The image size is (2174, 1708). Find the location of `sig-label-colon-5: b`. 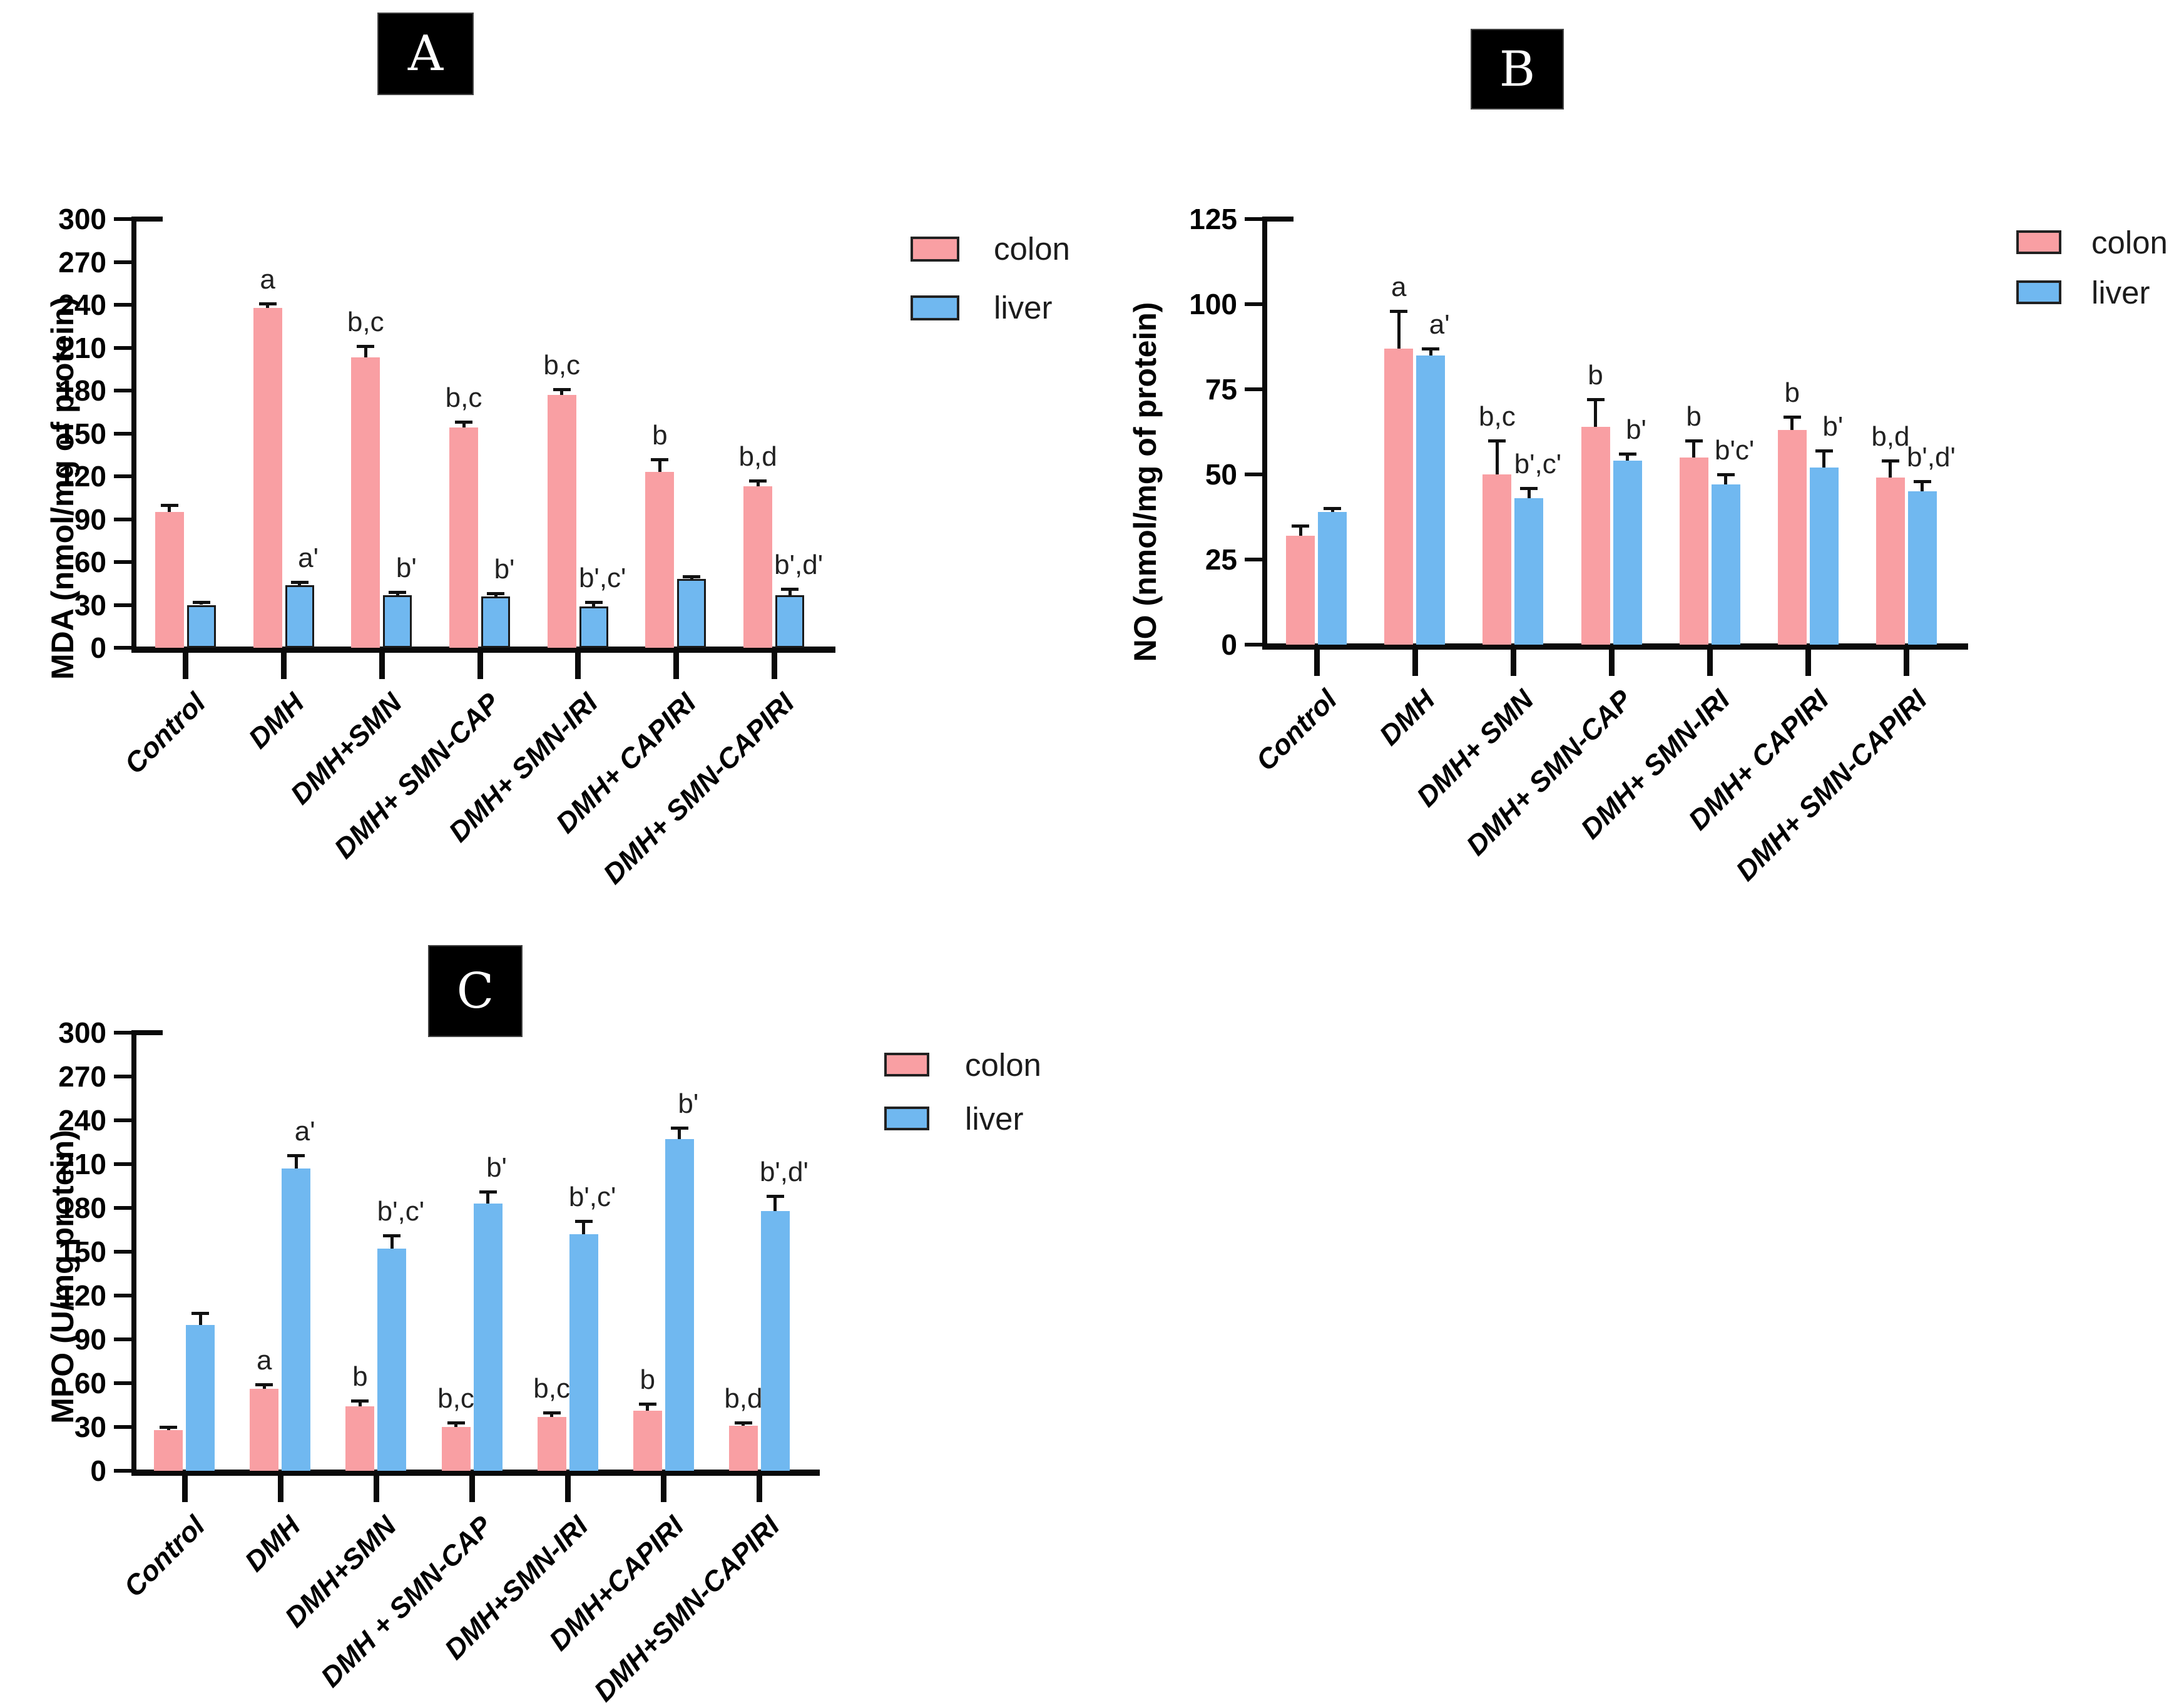

sig-label-colon-5: b is located at coordinates (1694, 416).